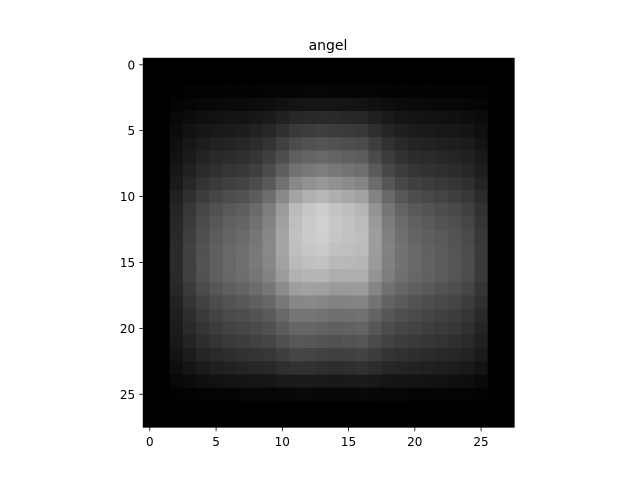  I want to click on y-tick-label: 0, so click(132, 65).